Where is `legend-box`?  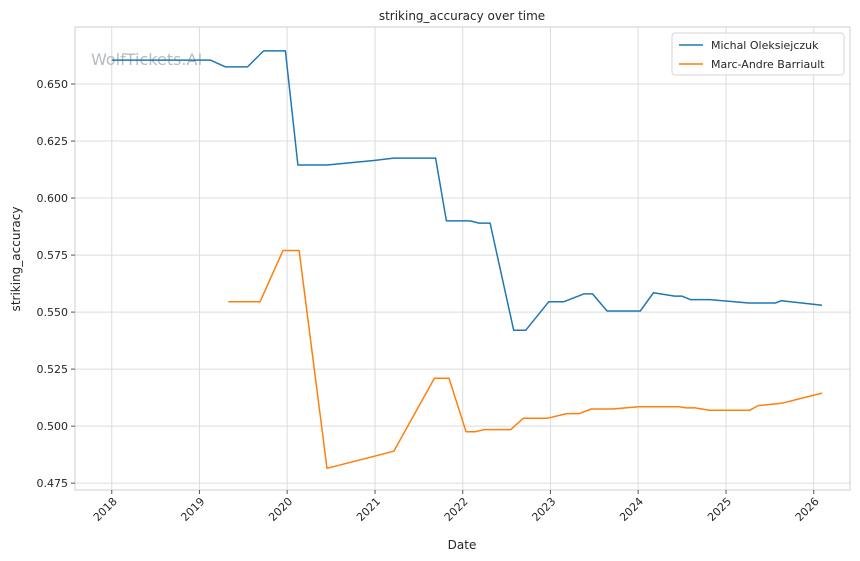
legend-box is located at coordinates (758, 54).